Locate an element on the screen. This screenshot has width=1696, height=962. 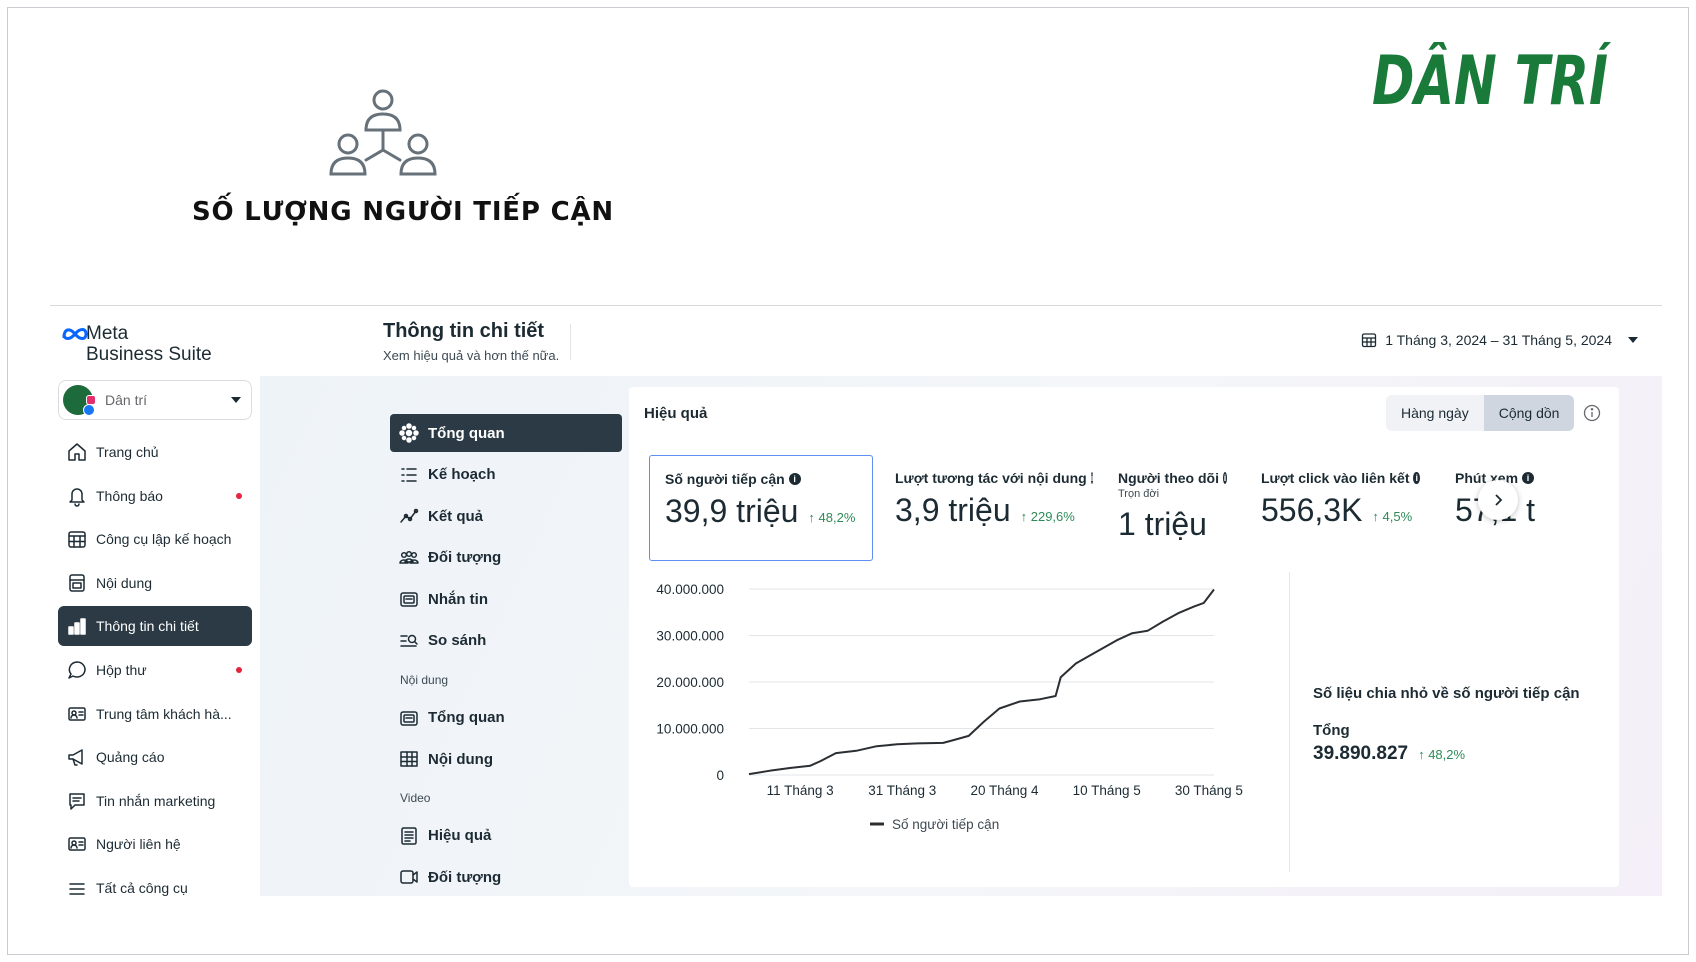
subnav-item-items_top-0: Tổng quan is located at coordinates (506, 433).